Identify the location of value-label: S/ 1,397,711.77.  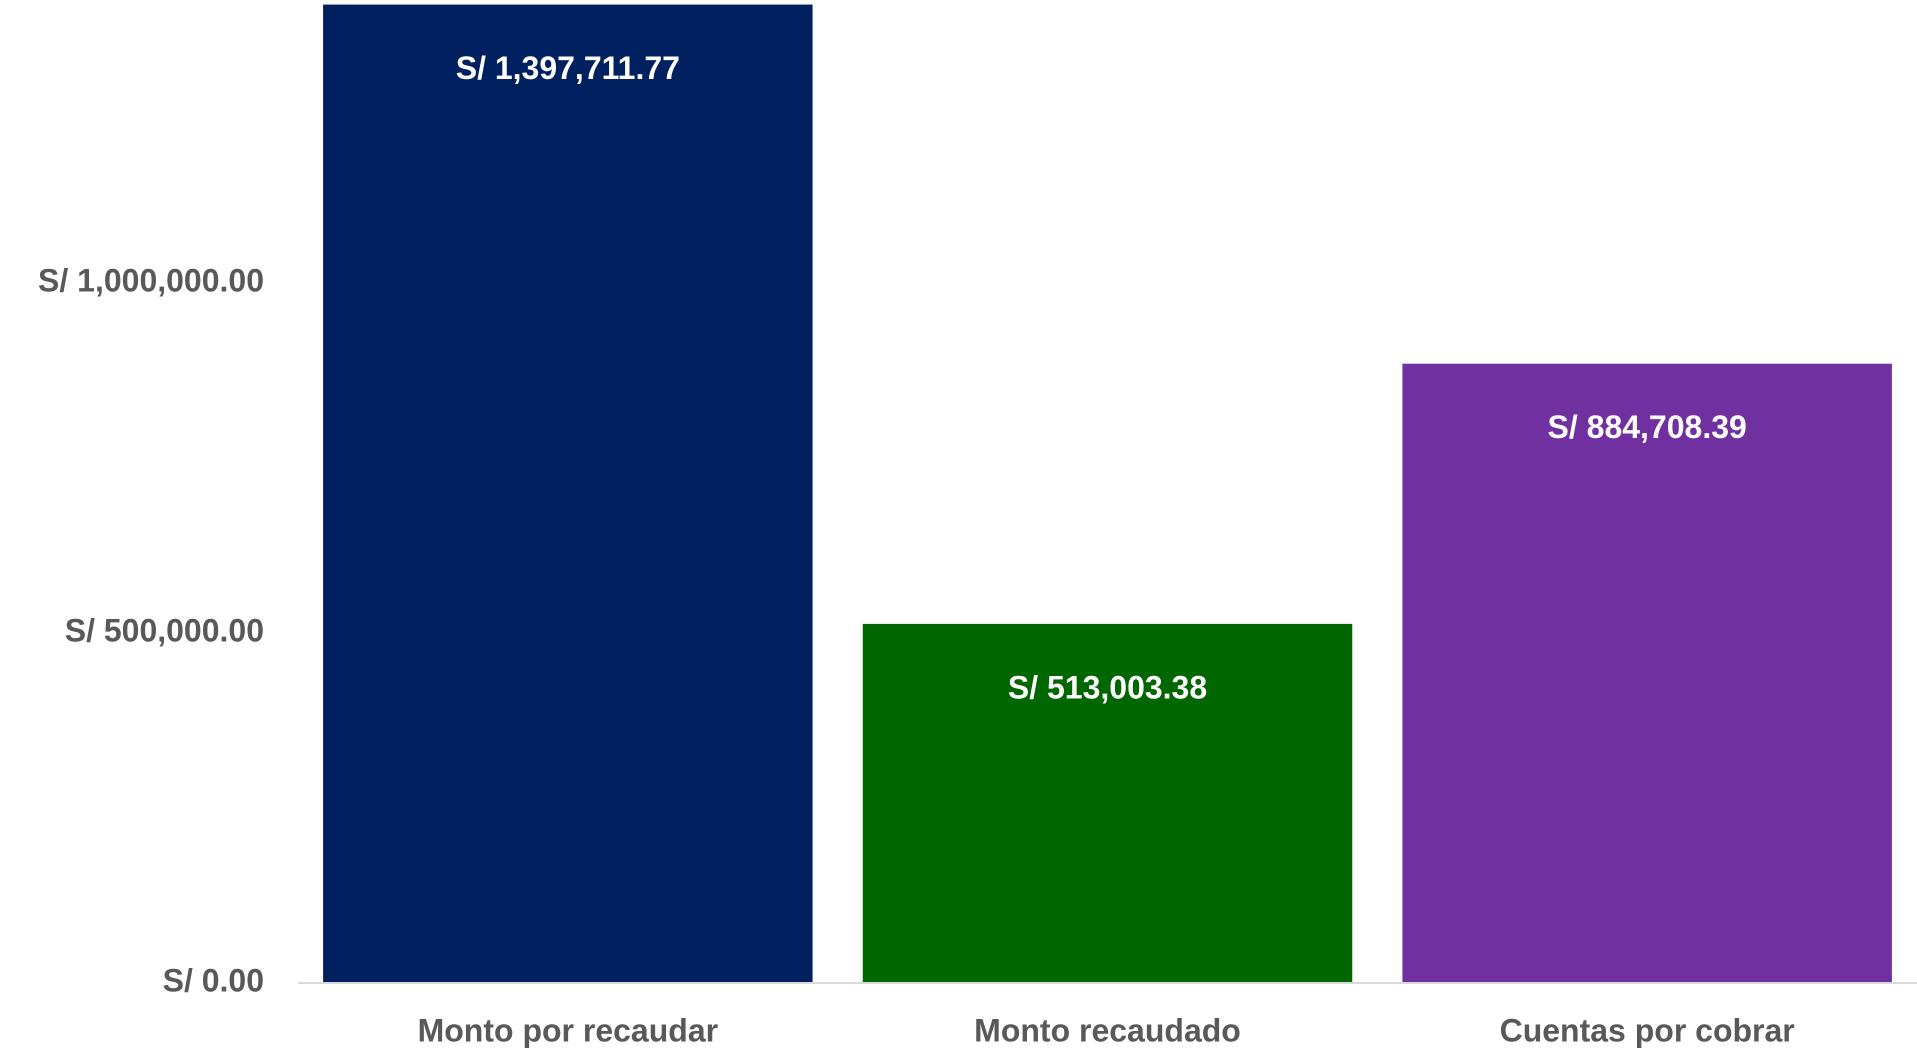
(568, 68).